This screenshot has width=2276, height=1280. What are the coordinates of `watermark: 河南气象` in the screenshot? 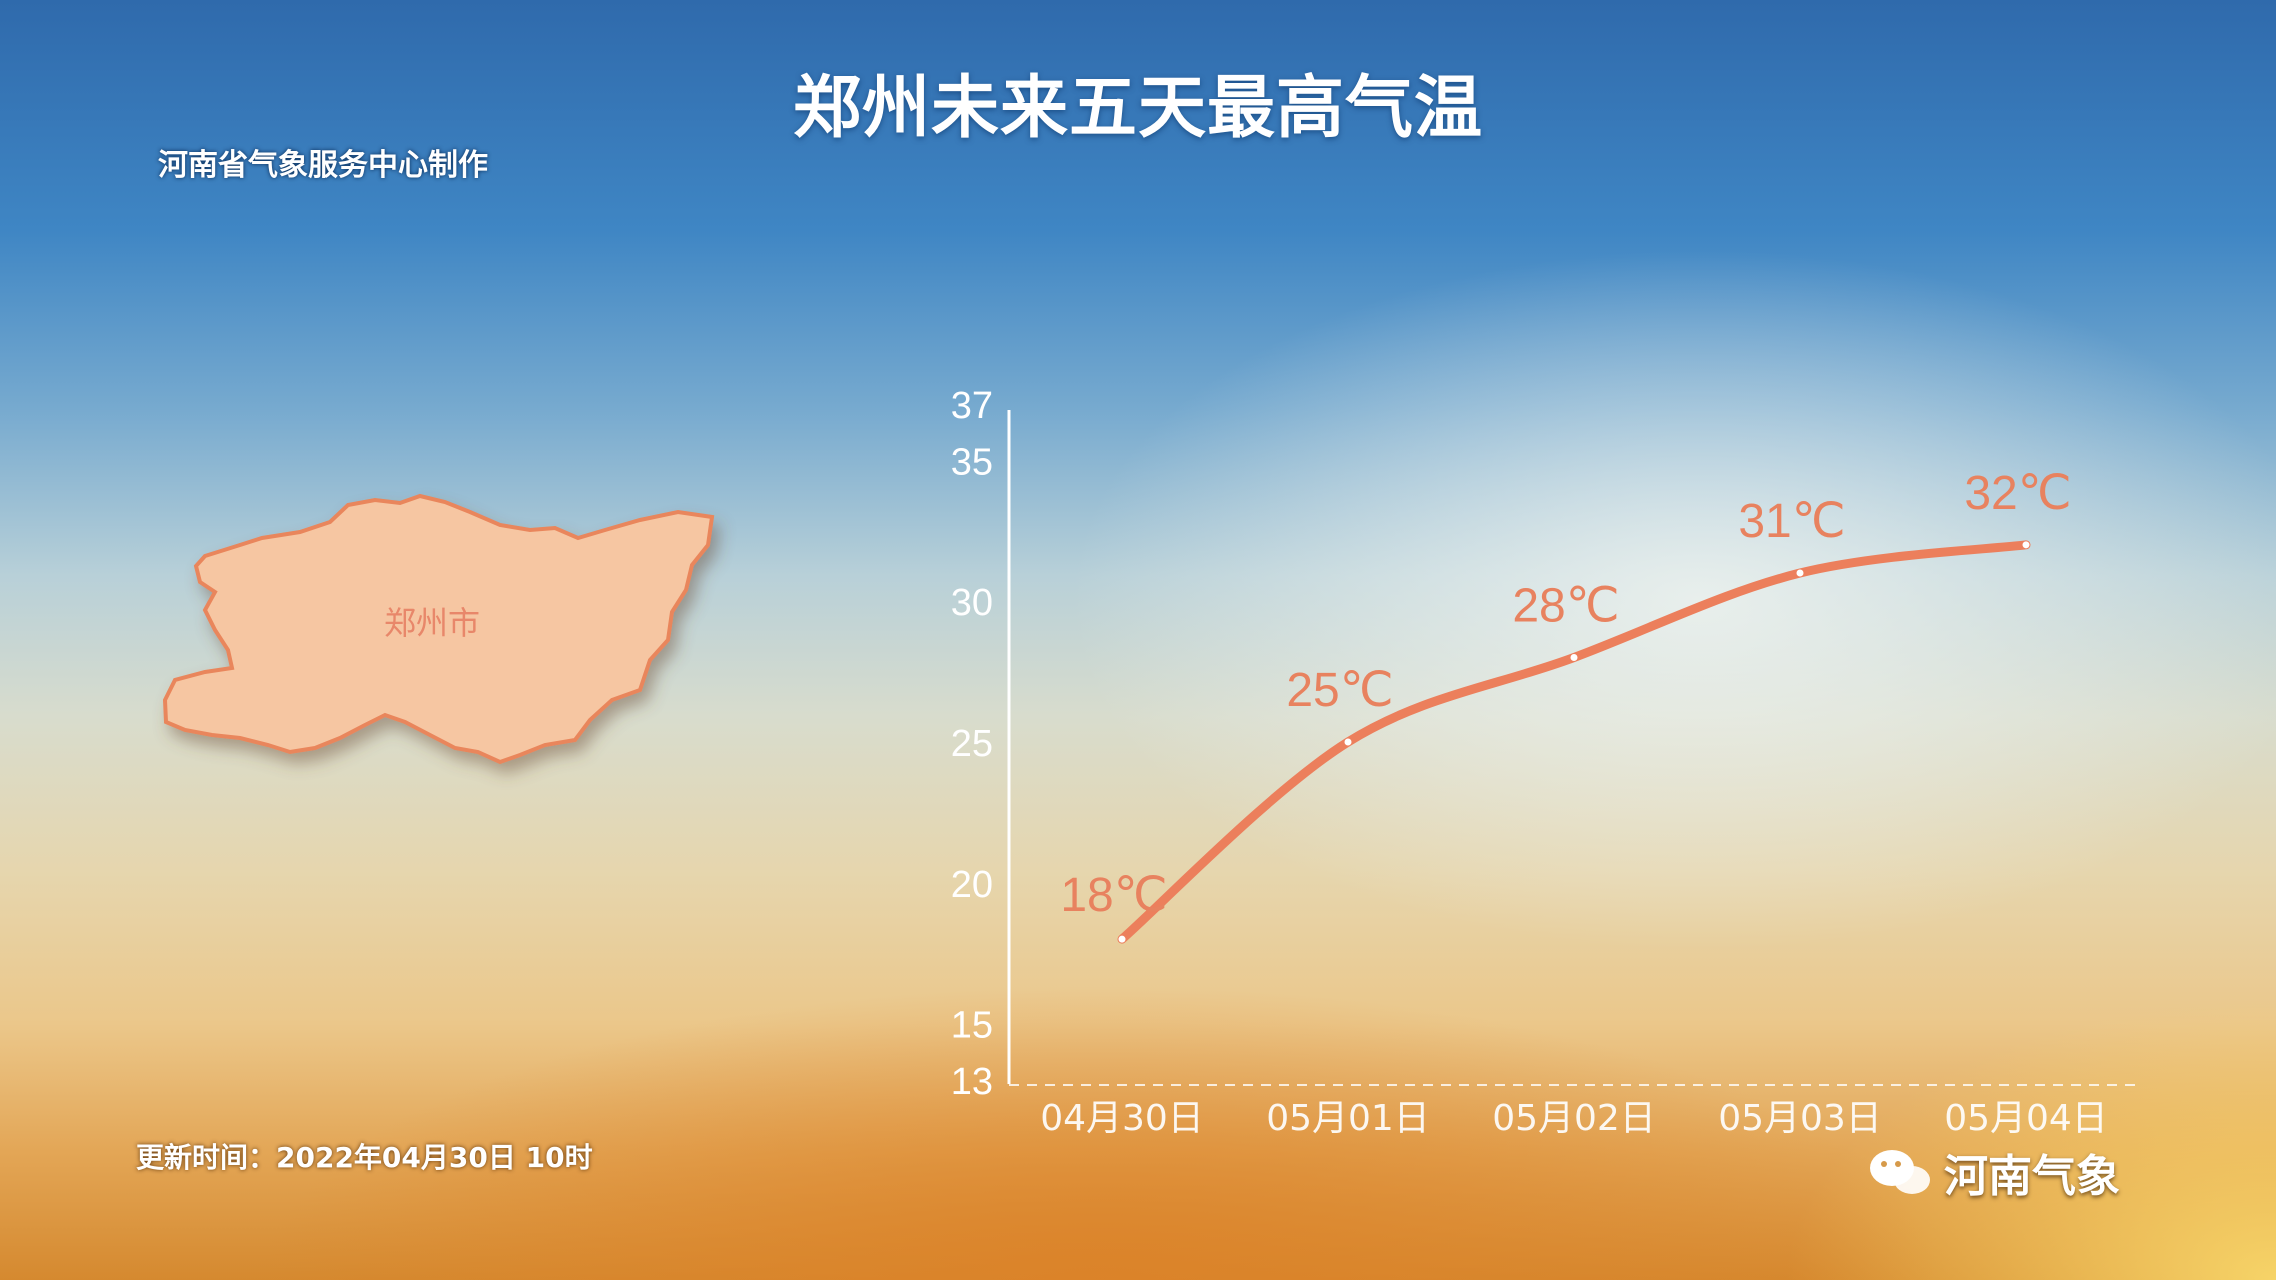 It's located at (1993, 1172).